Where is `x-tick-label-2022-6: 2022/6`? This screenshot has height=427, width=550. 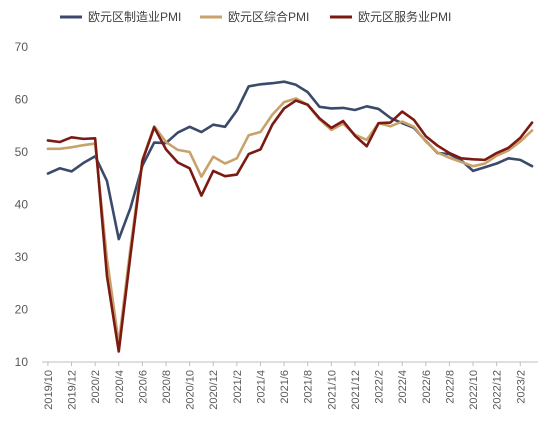 x-tick-label-2022-6: 2022/6 is located at coordinates (427, 387).